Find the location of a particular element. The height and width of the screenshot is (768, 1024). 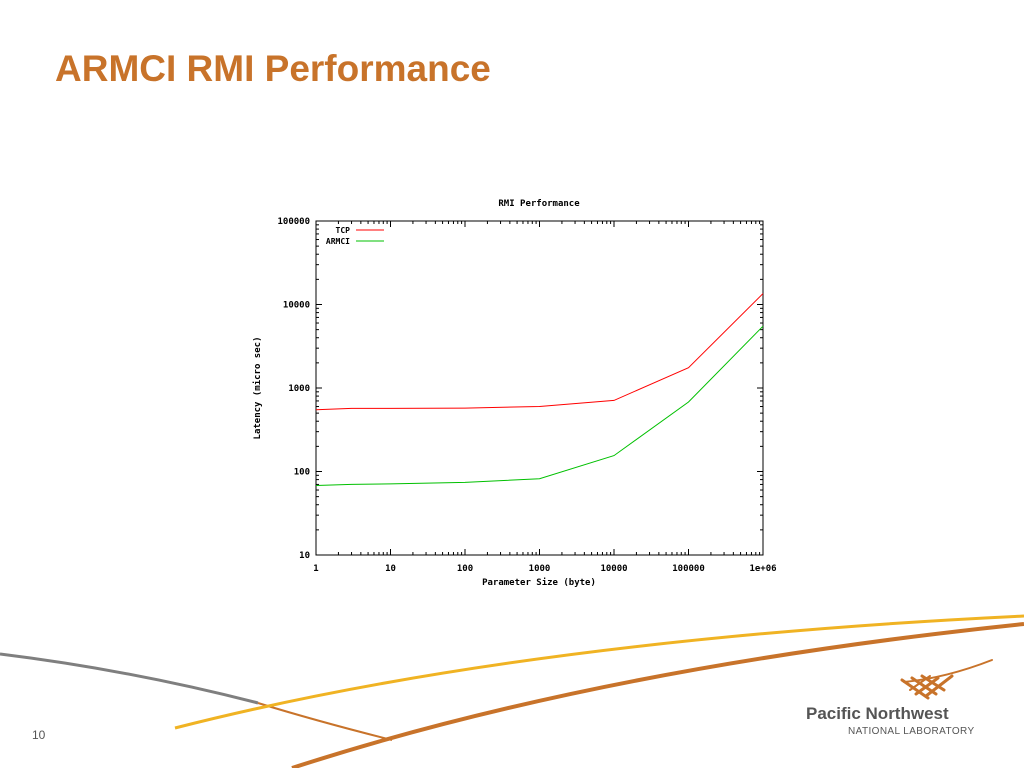

logo-name: Pacific Northwest is located at coordinates (877, 713).